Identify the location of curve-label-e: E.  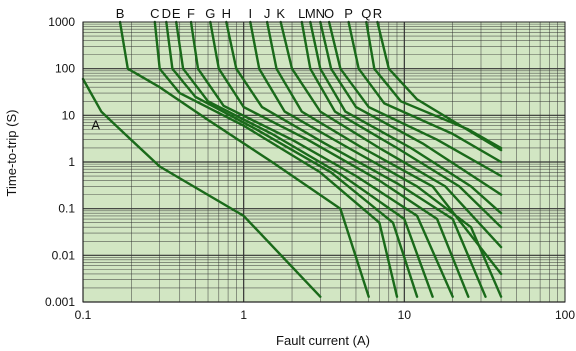
(176, 13).